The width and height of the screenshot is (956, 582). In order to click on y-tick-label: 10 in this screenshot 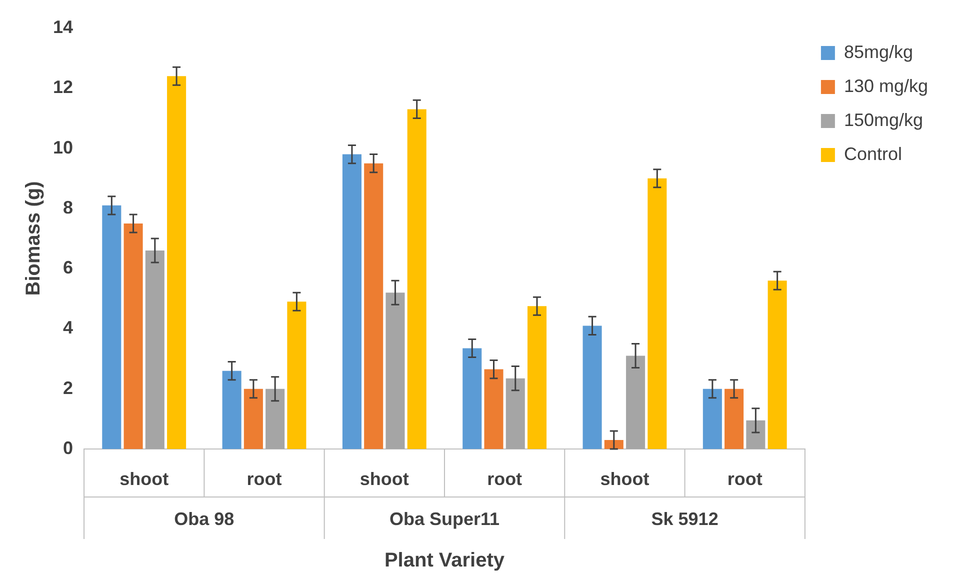, I will do `click(63, 147)`.